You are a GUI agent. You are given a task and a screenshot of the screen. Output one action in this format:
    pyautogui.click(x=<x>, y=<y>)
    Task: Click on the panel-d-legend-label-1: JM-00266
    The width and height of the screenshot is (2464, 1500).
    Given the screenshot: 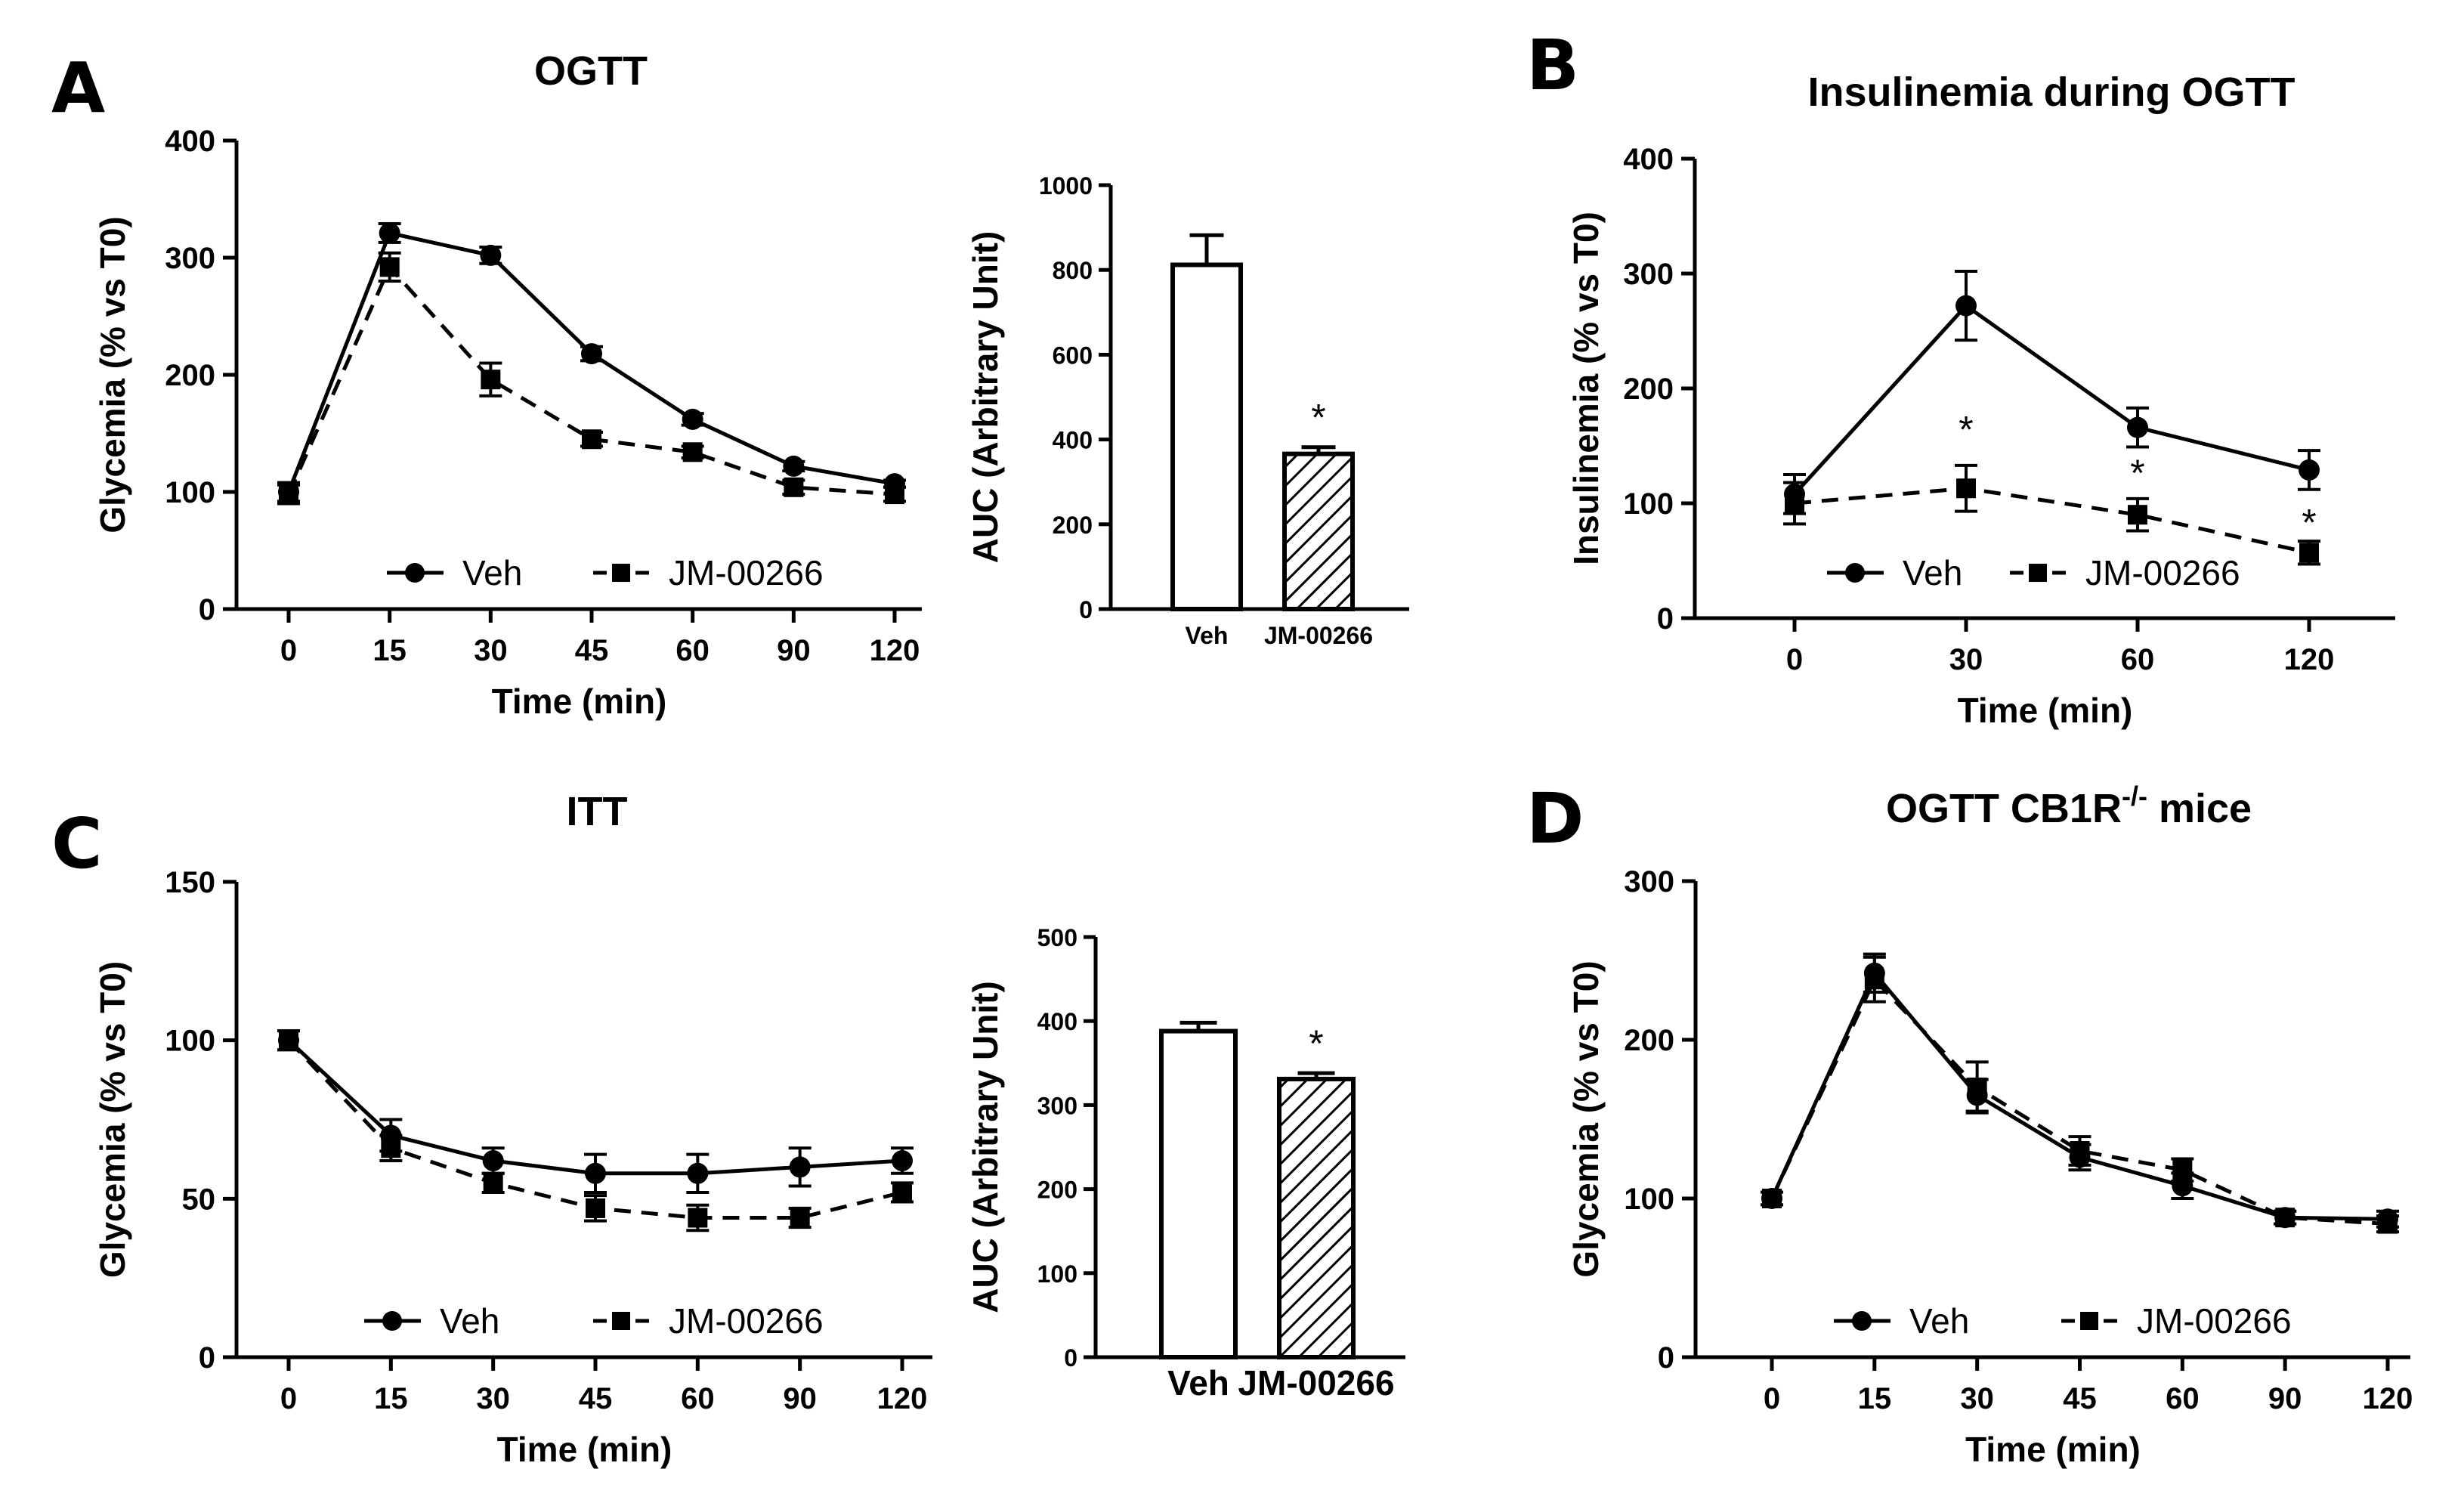 What is the action you would take?
    pyautogui.click(x=2214, y=1321)
    